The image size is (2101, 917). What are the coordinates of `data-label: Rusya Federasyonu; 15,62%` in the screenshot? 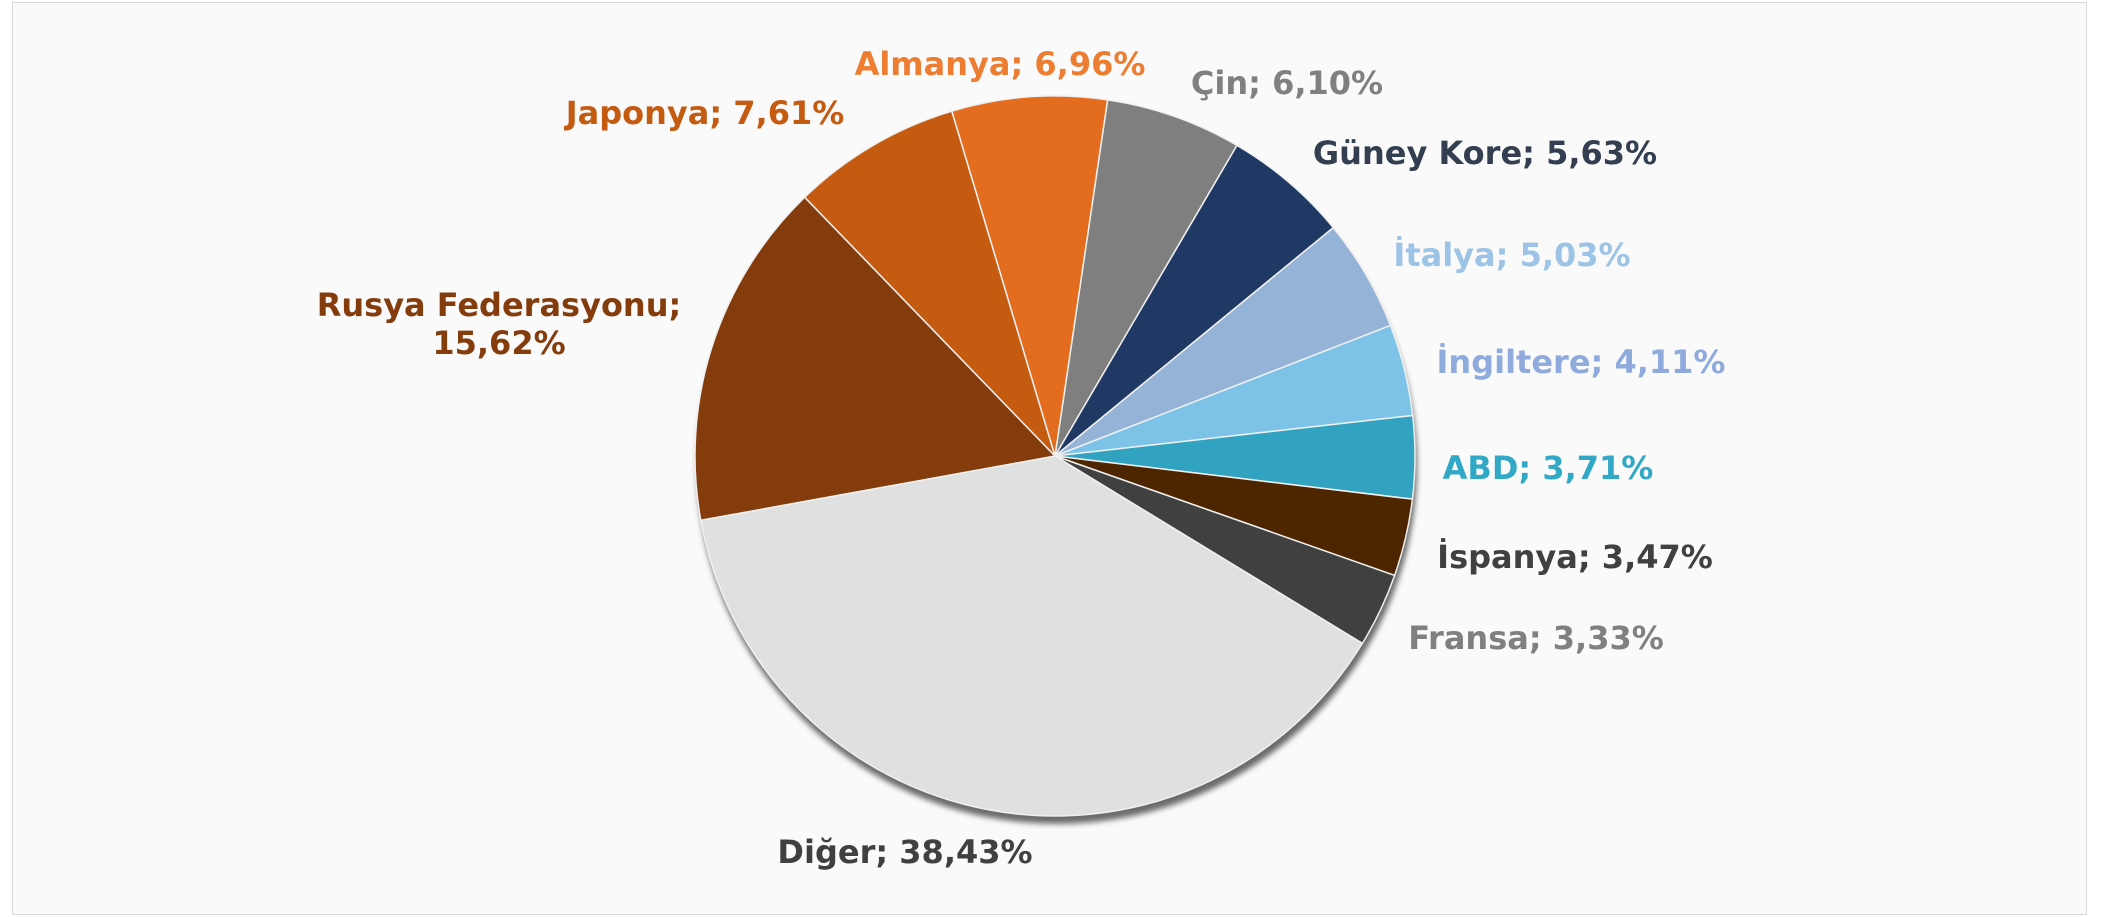 It's located at (499, 324).